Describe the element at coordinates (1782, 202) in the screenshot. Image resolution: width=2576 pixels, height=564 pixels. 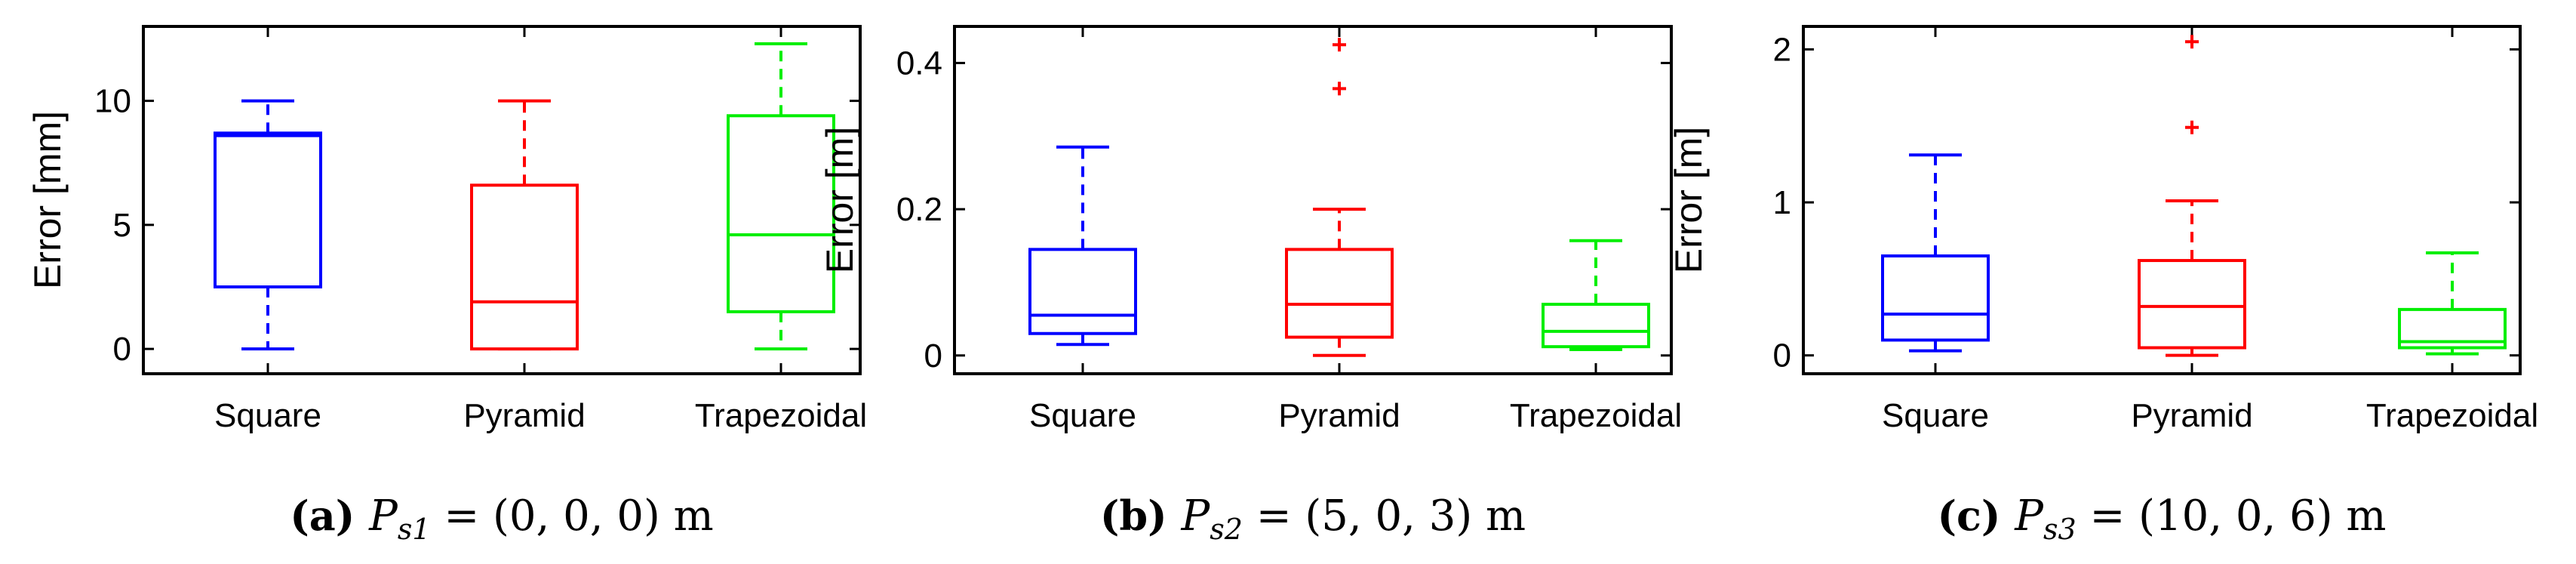
I see `y-tick-label: 1` at that location.